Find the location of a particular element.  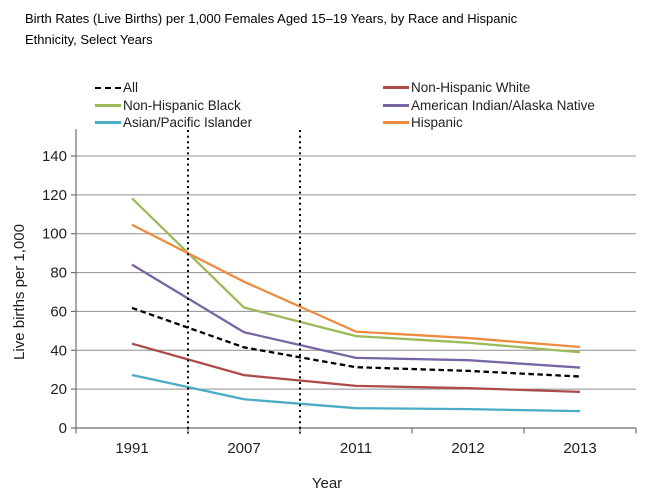

series-line-all is located at coordinates (356, 342).